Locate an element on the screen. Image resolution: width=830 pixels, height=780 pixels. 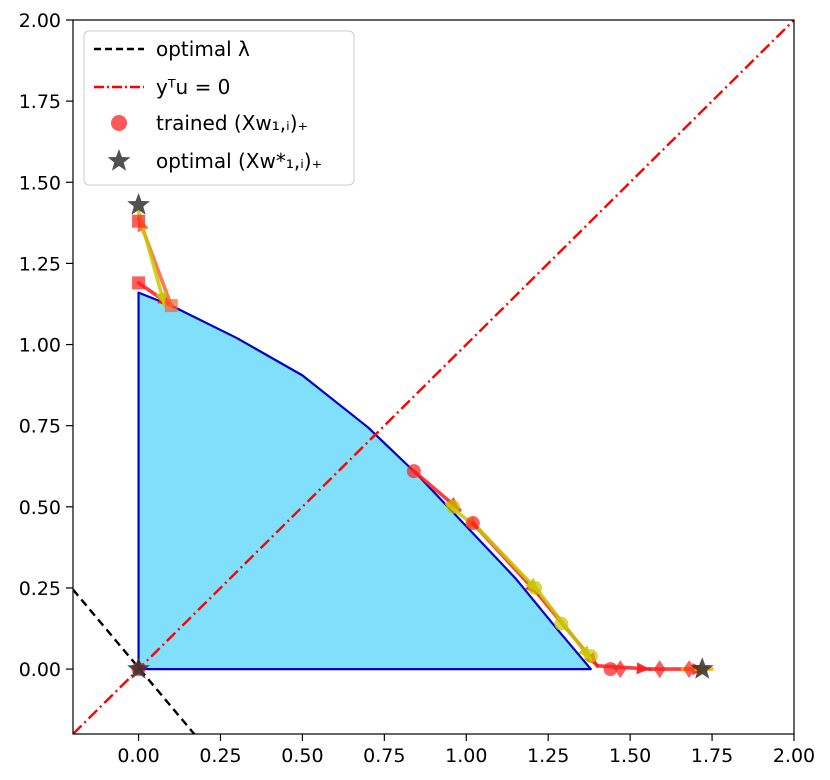
legend-label-constraint: yᵀu = 0 is located at coordinates (193, 87).